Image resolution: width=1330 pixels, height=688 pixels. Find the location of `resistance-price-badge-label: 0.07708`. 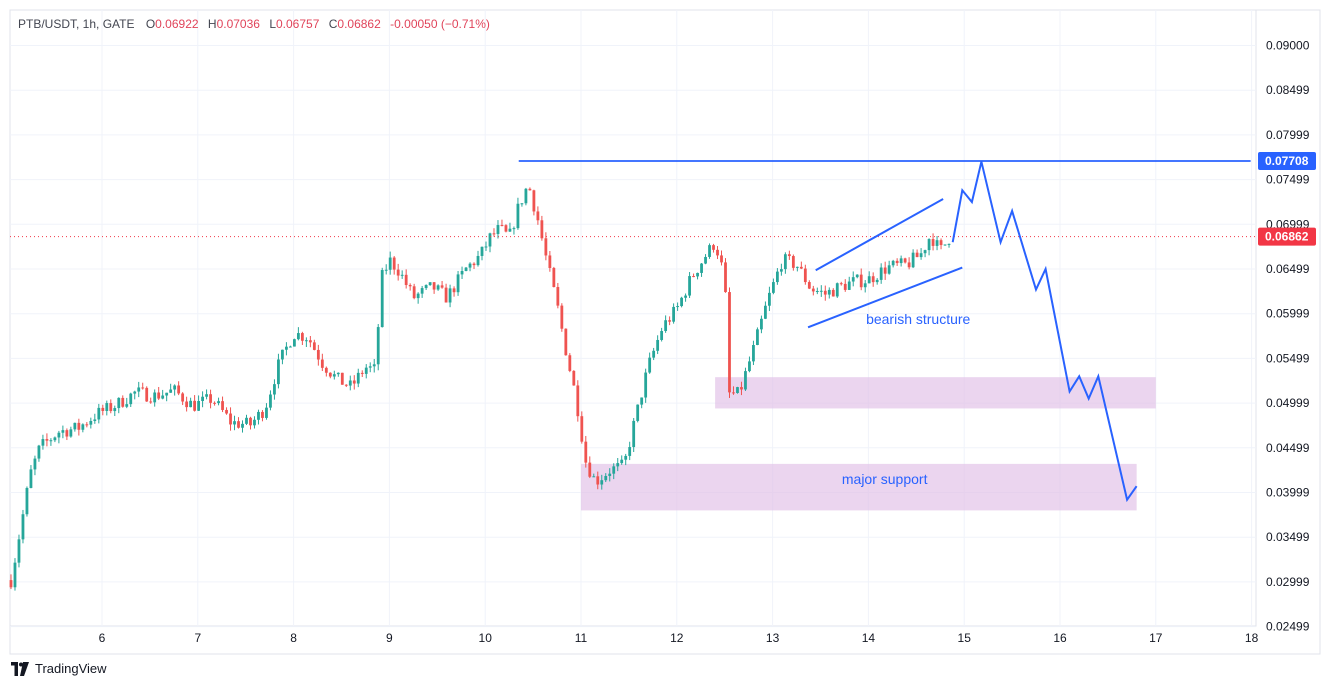

resistance-price-badge-label: 0.07708 is located at coordinates (1287, 161).